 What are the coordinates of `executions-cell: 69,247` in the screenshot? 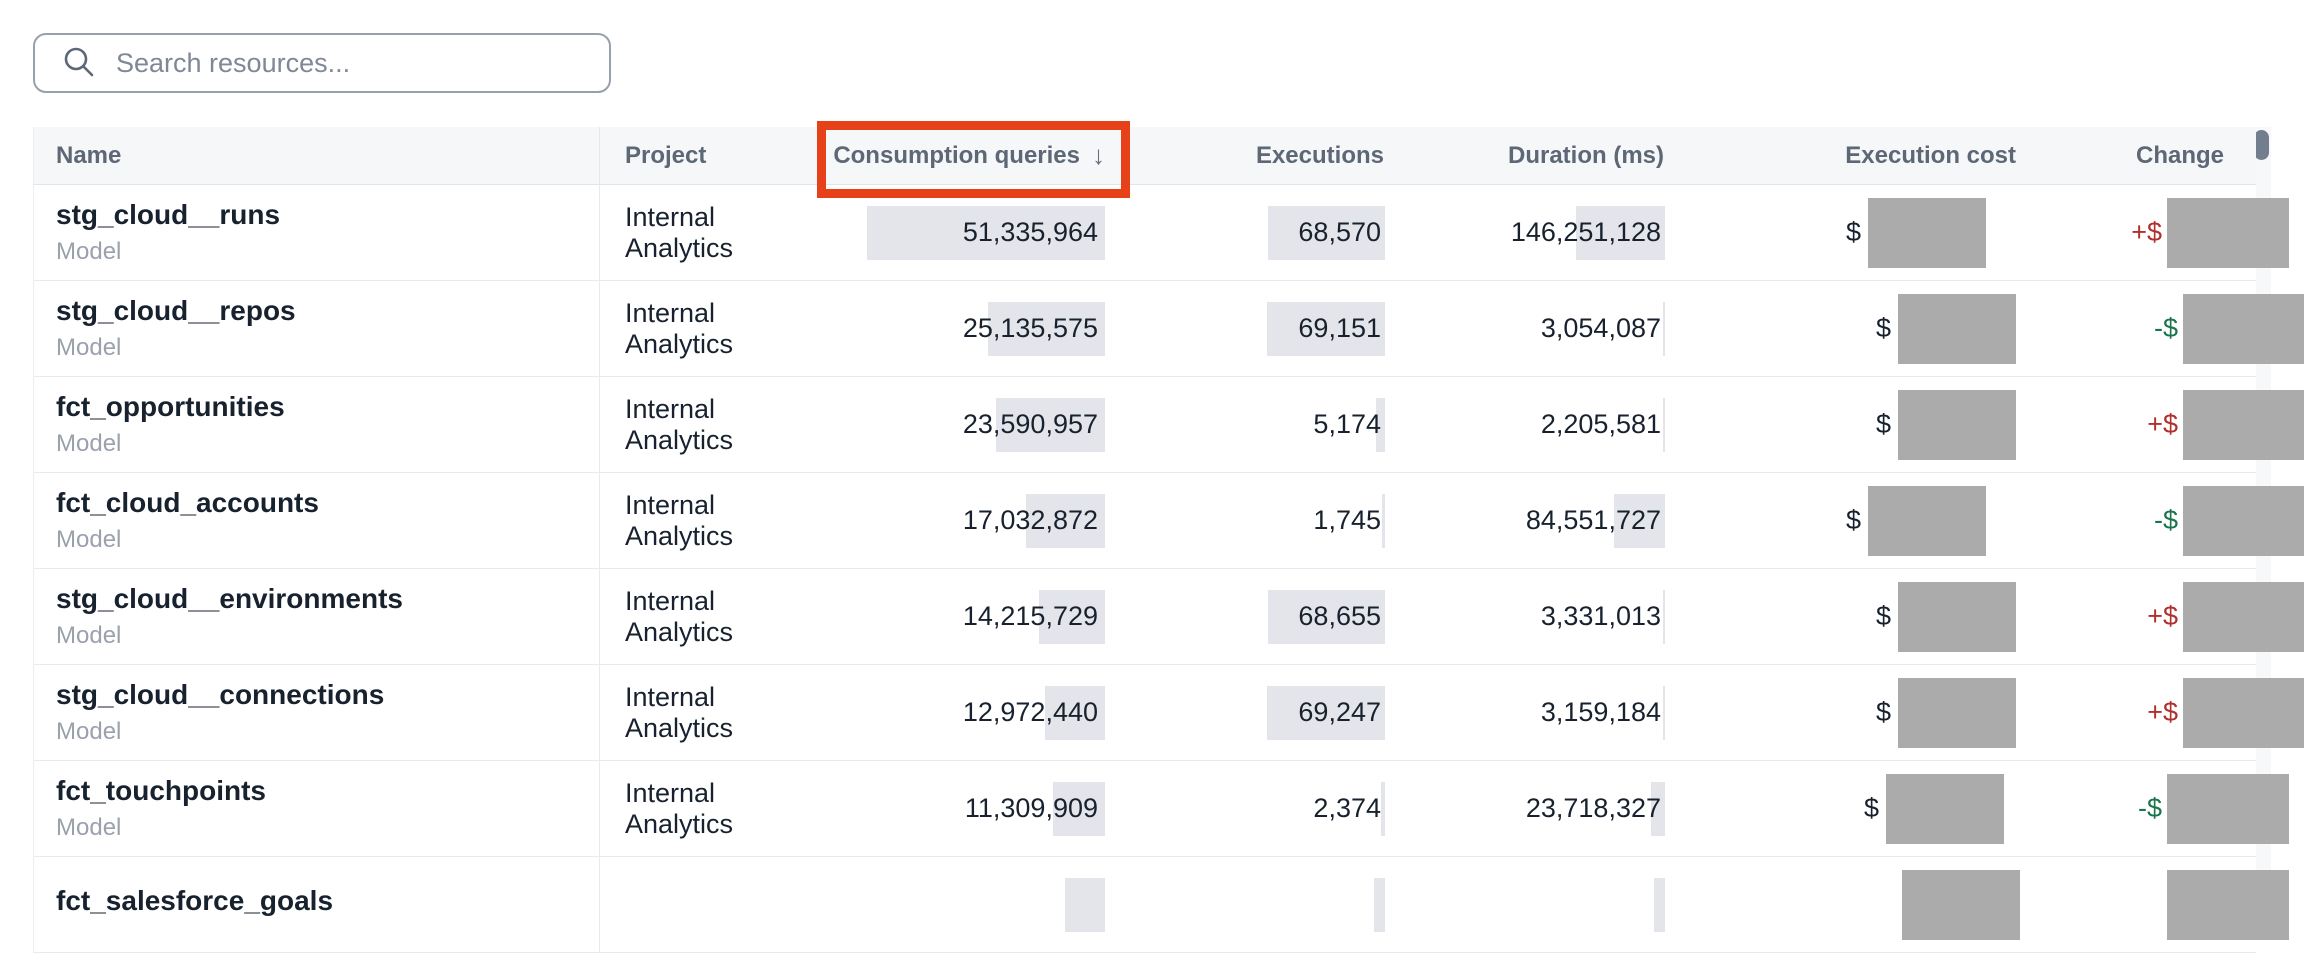 It's located at (1266, 712).